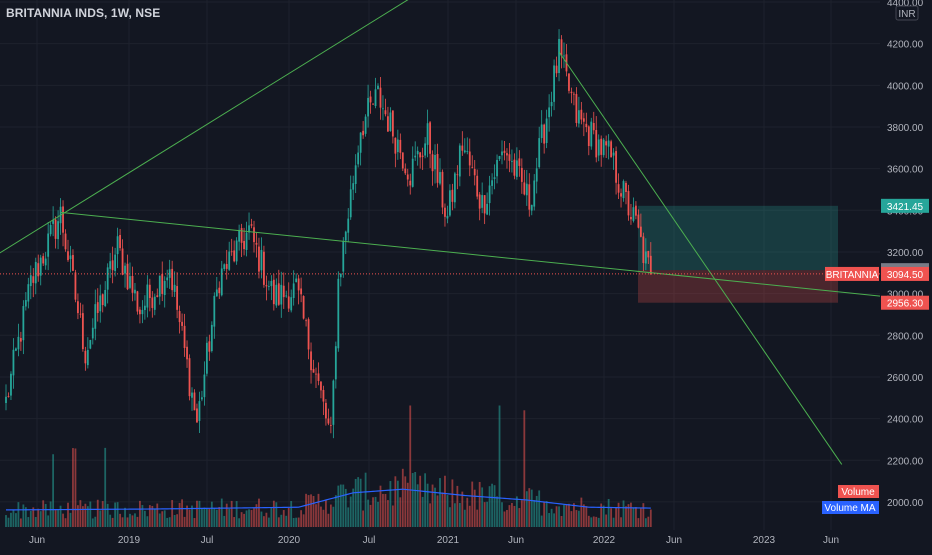  What do you see at coordinates (434, 540) in the screenshot?
I see `time-axis: Jun 2019 Jul 2020 Jul 2021 Jun 2022 Jun 2023 Jun` at bounding box center [434, 540].